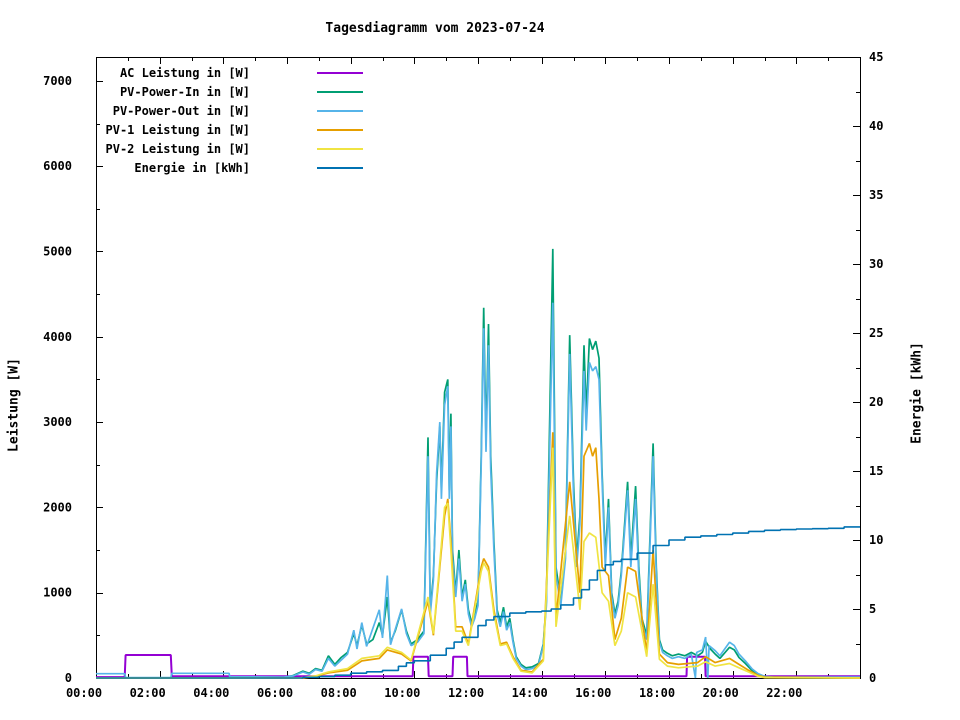 The height and width of the screenshot is (720, 960). I want to click on x-tick-label: 18:00, so click(657, 693).